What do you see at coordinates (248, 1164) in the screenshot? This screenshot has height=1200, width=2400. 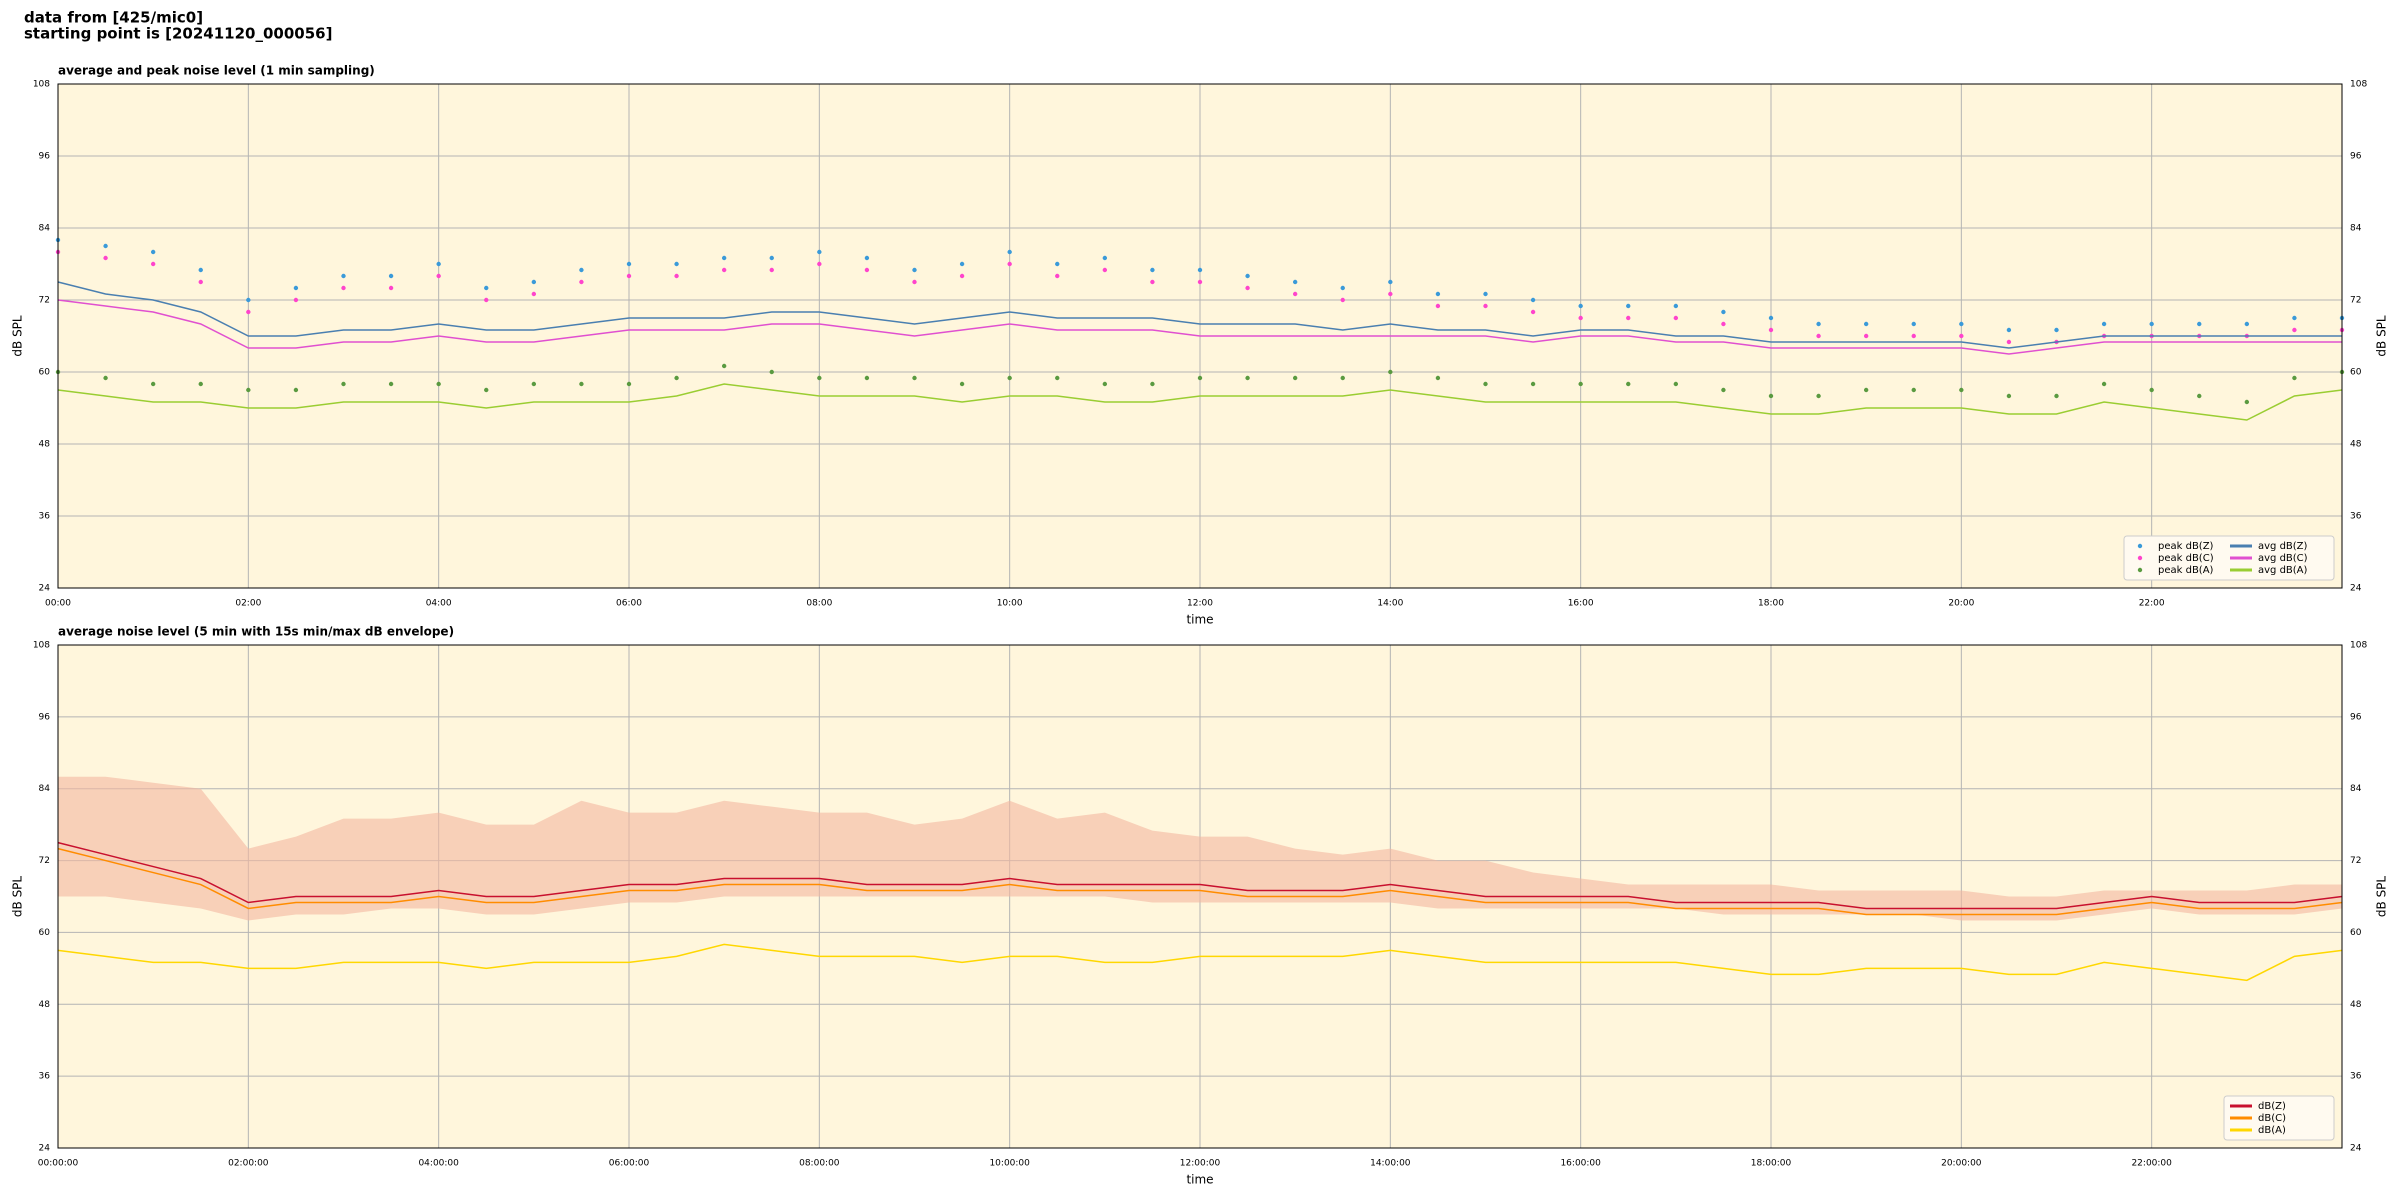 I see `x-tick-label: 02:00:00` at bounding box center [248, 1164].